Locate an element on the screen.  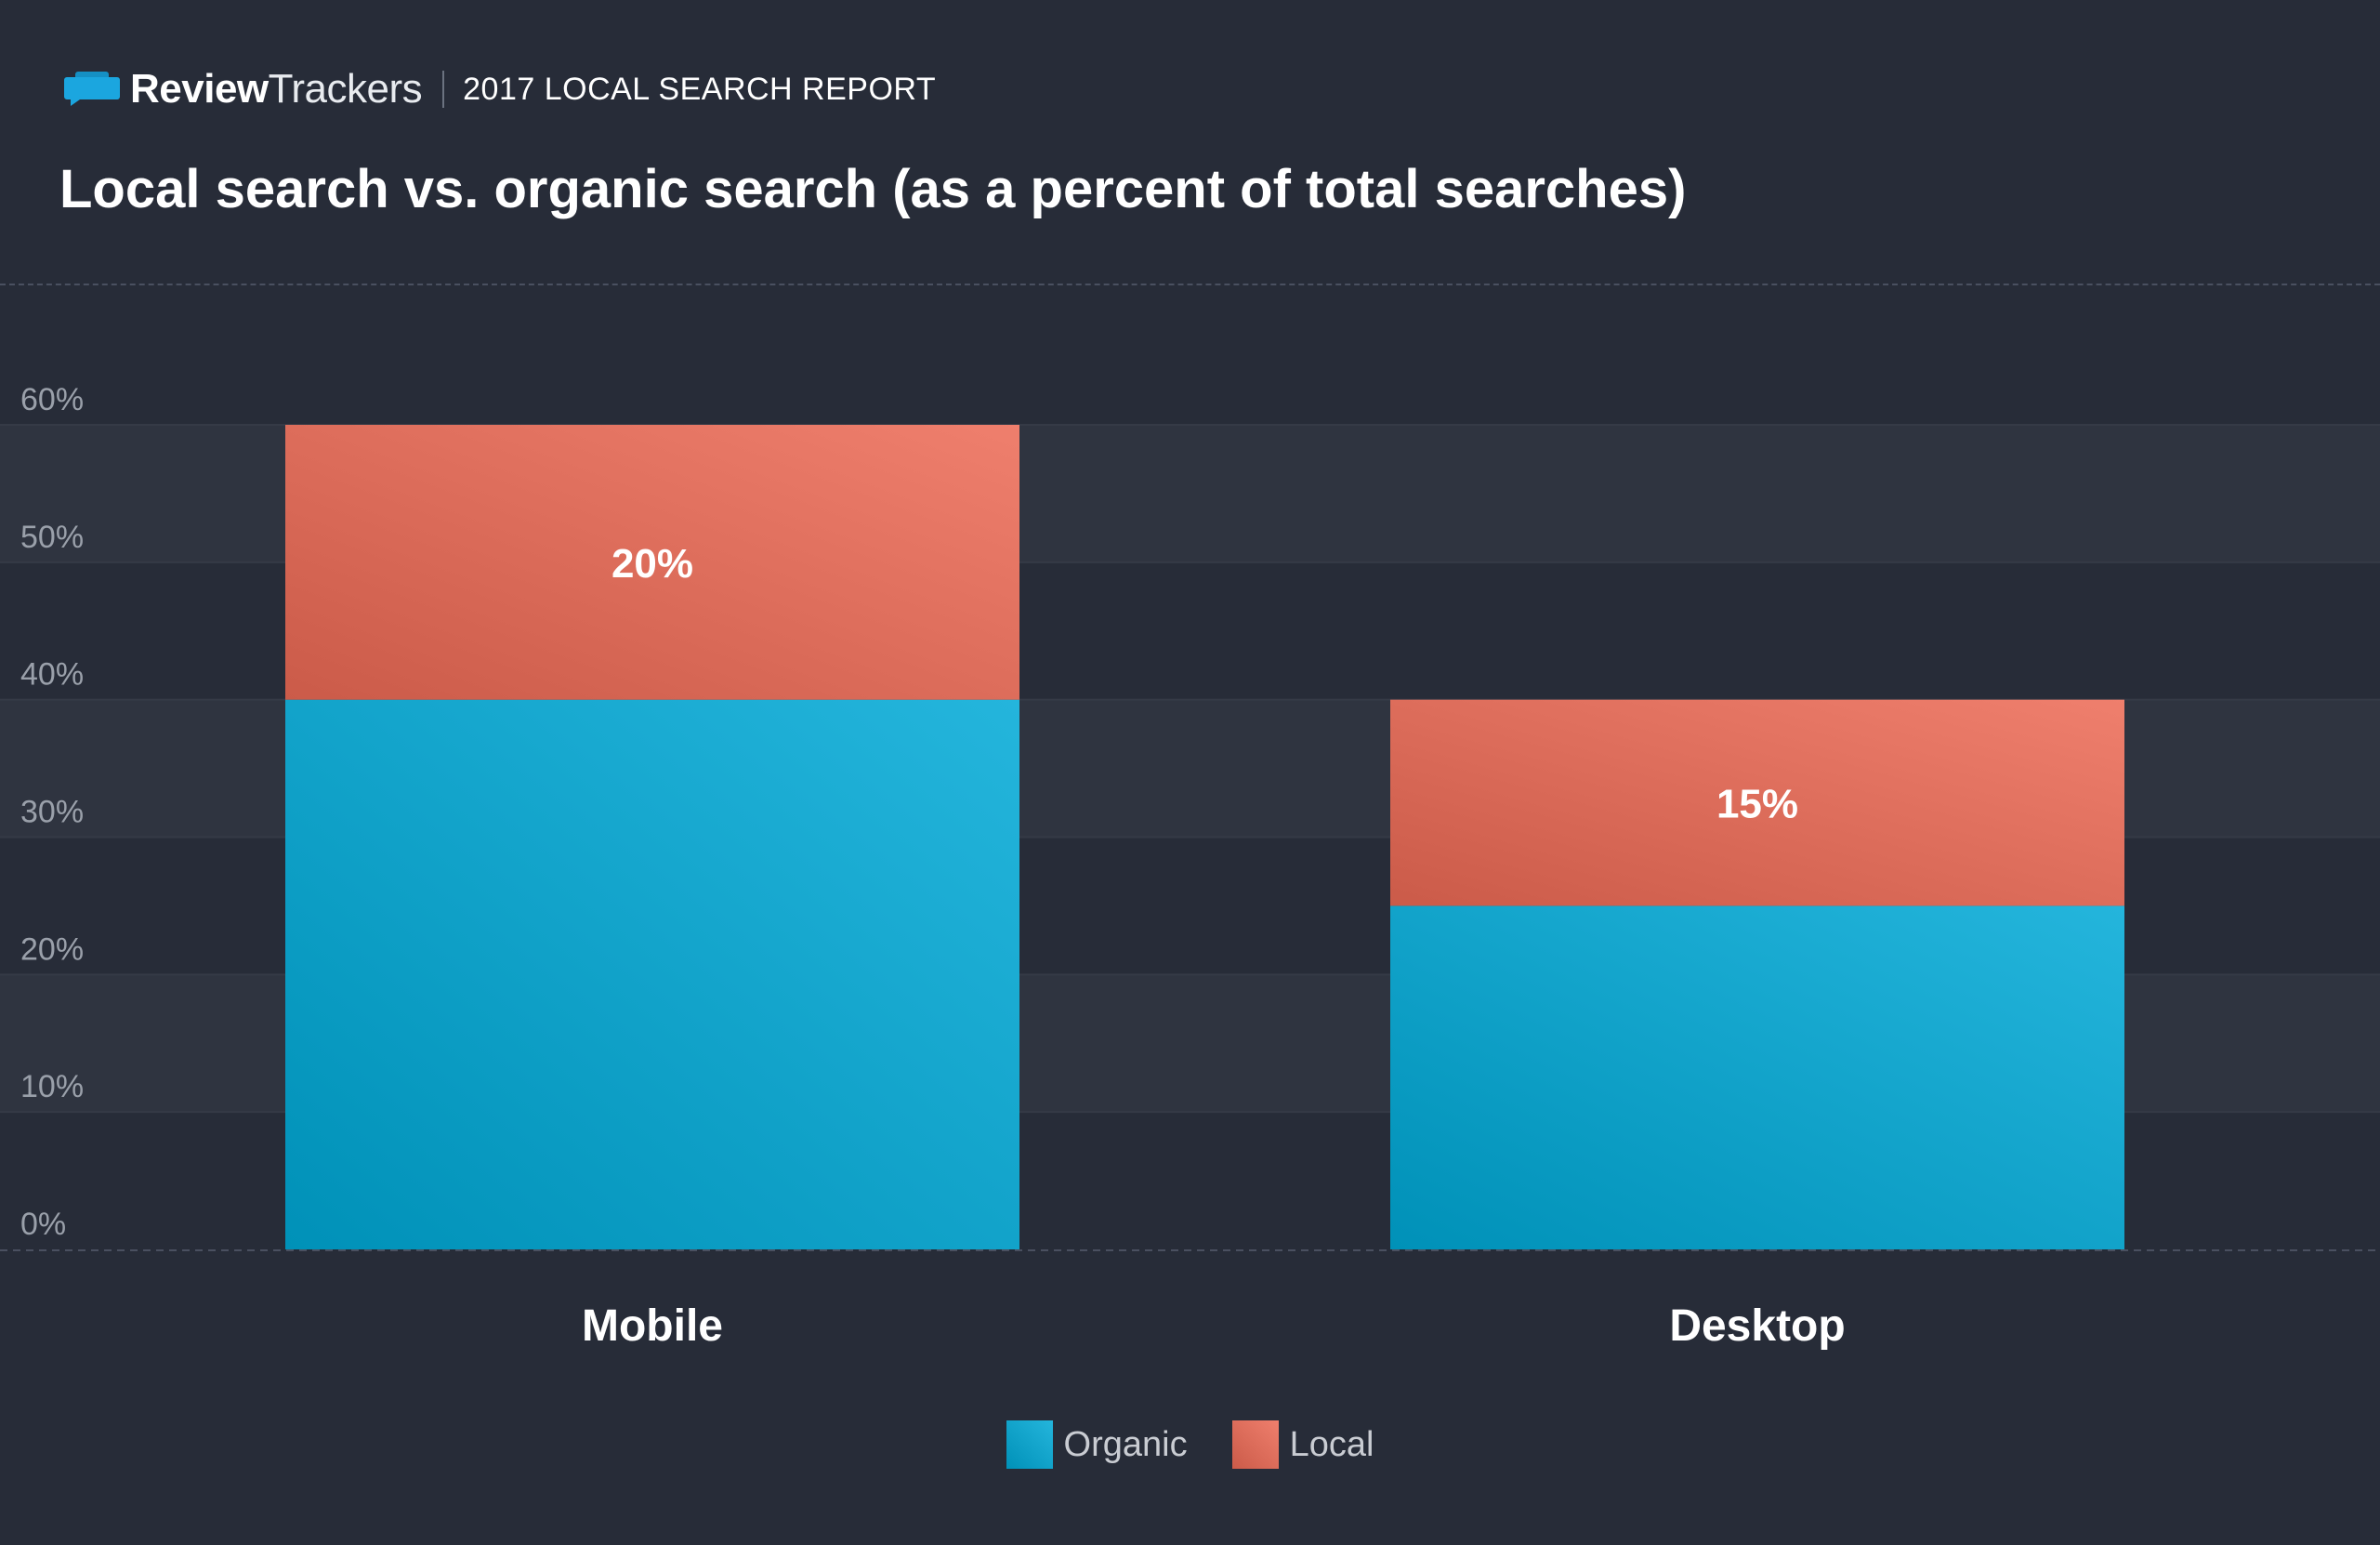
y-tick-label: 50% is located at coordinates (52, 537).